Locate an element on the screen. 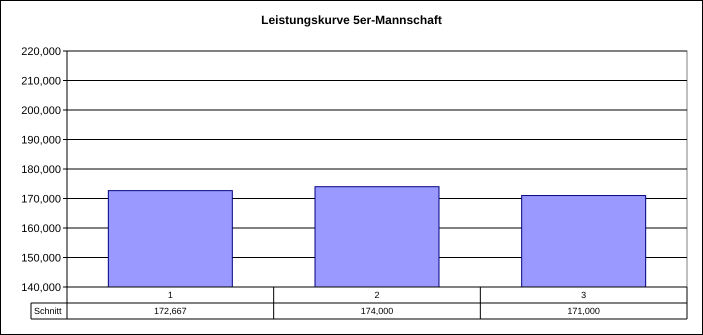  y-tick-label: 210,000 is located at coordinates (41, 81).